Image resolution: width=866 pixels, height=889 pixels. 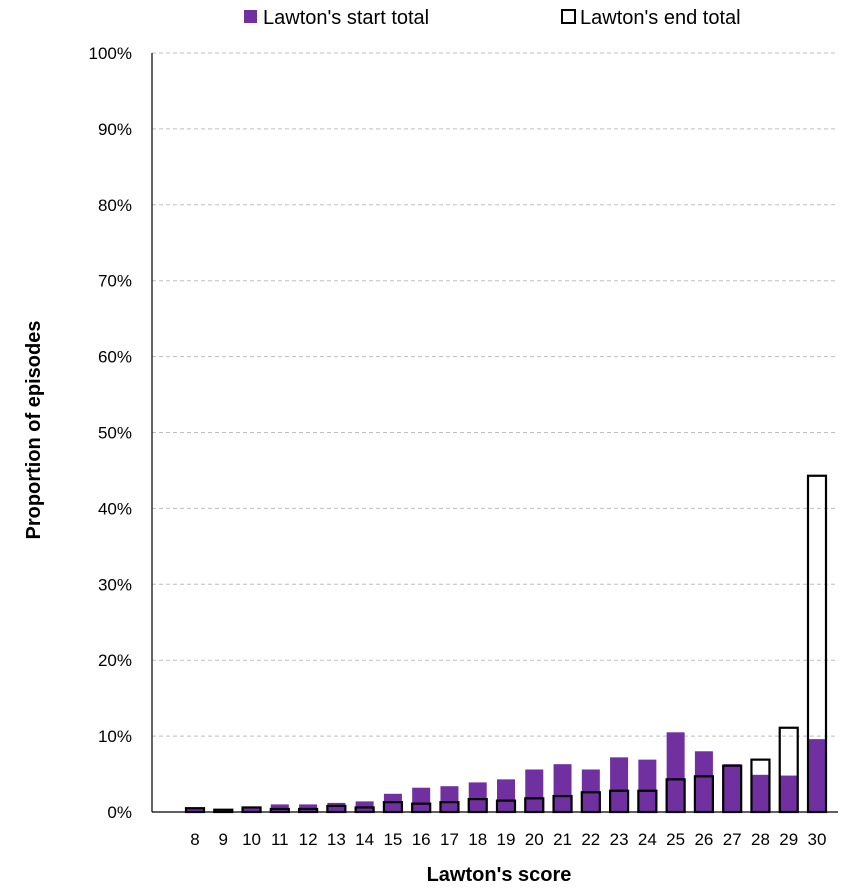 What do you see at coordinates (250, 16) in the screenshot?
I see `legend-swatch-start` at bounding box center [250, 16].